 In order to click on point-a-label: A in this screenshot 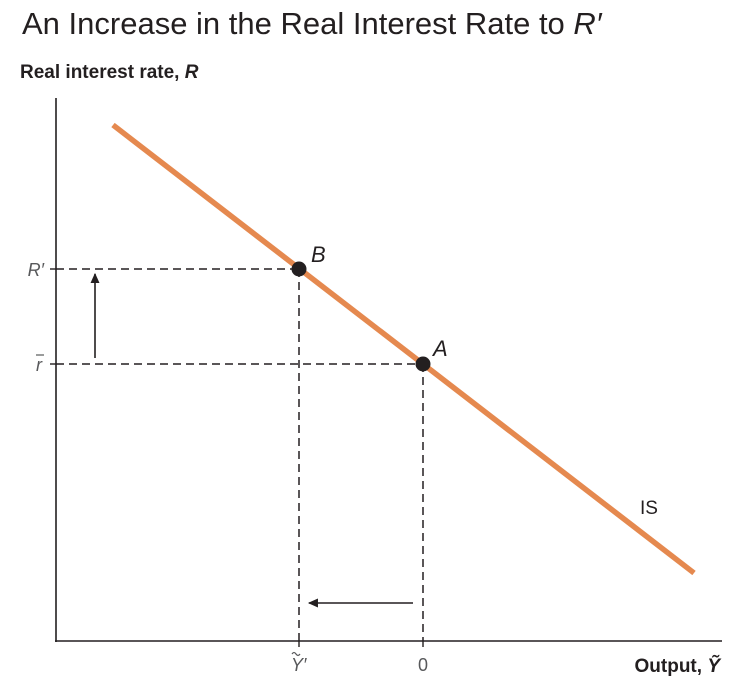, I will do `click(439, 348)`.